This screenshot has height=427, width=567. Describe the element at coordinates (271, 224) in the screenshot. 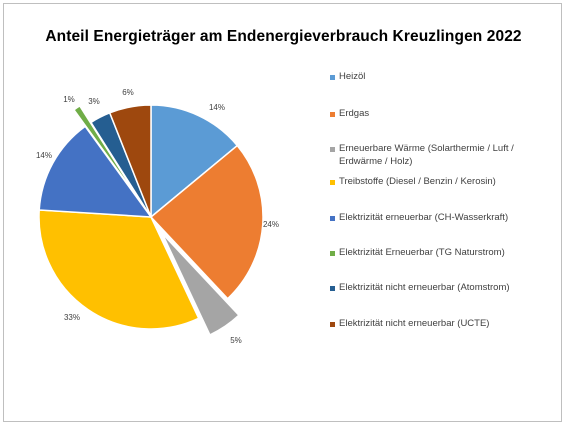

I see `data-label: 24%` at that location.